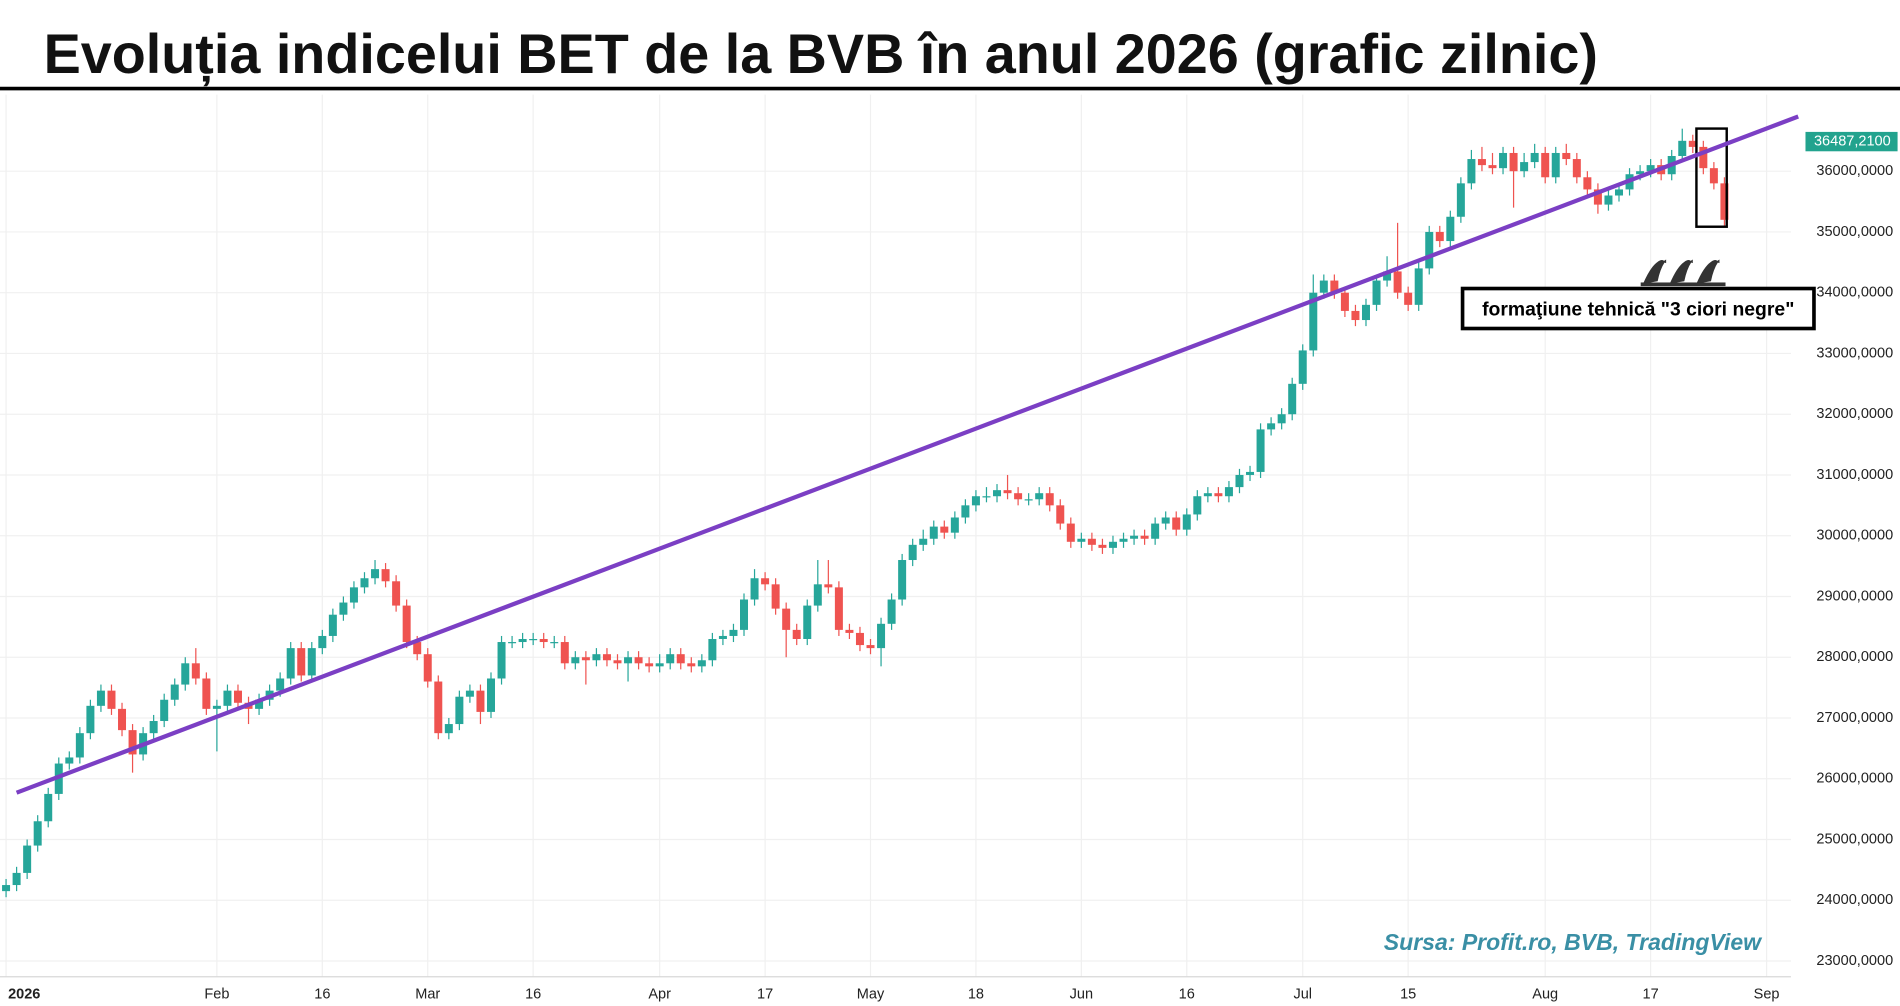 The width and height of the screenshot is (1900, 1006). What do you see at coordinates (1854, 536) in the screenshot?
I see `y-tick-label: 30000,0000` at bounding box center [1854, 536].